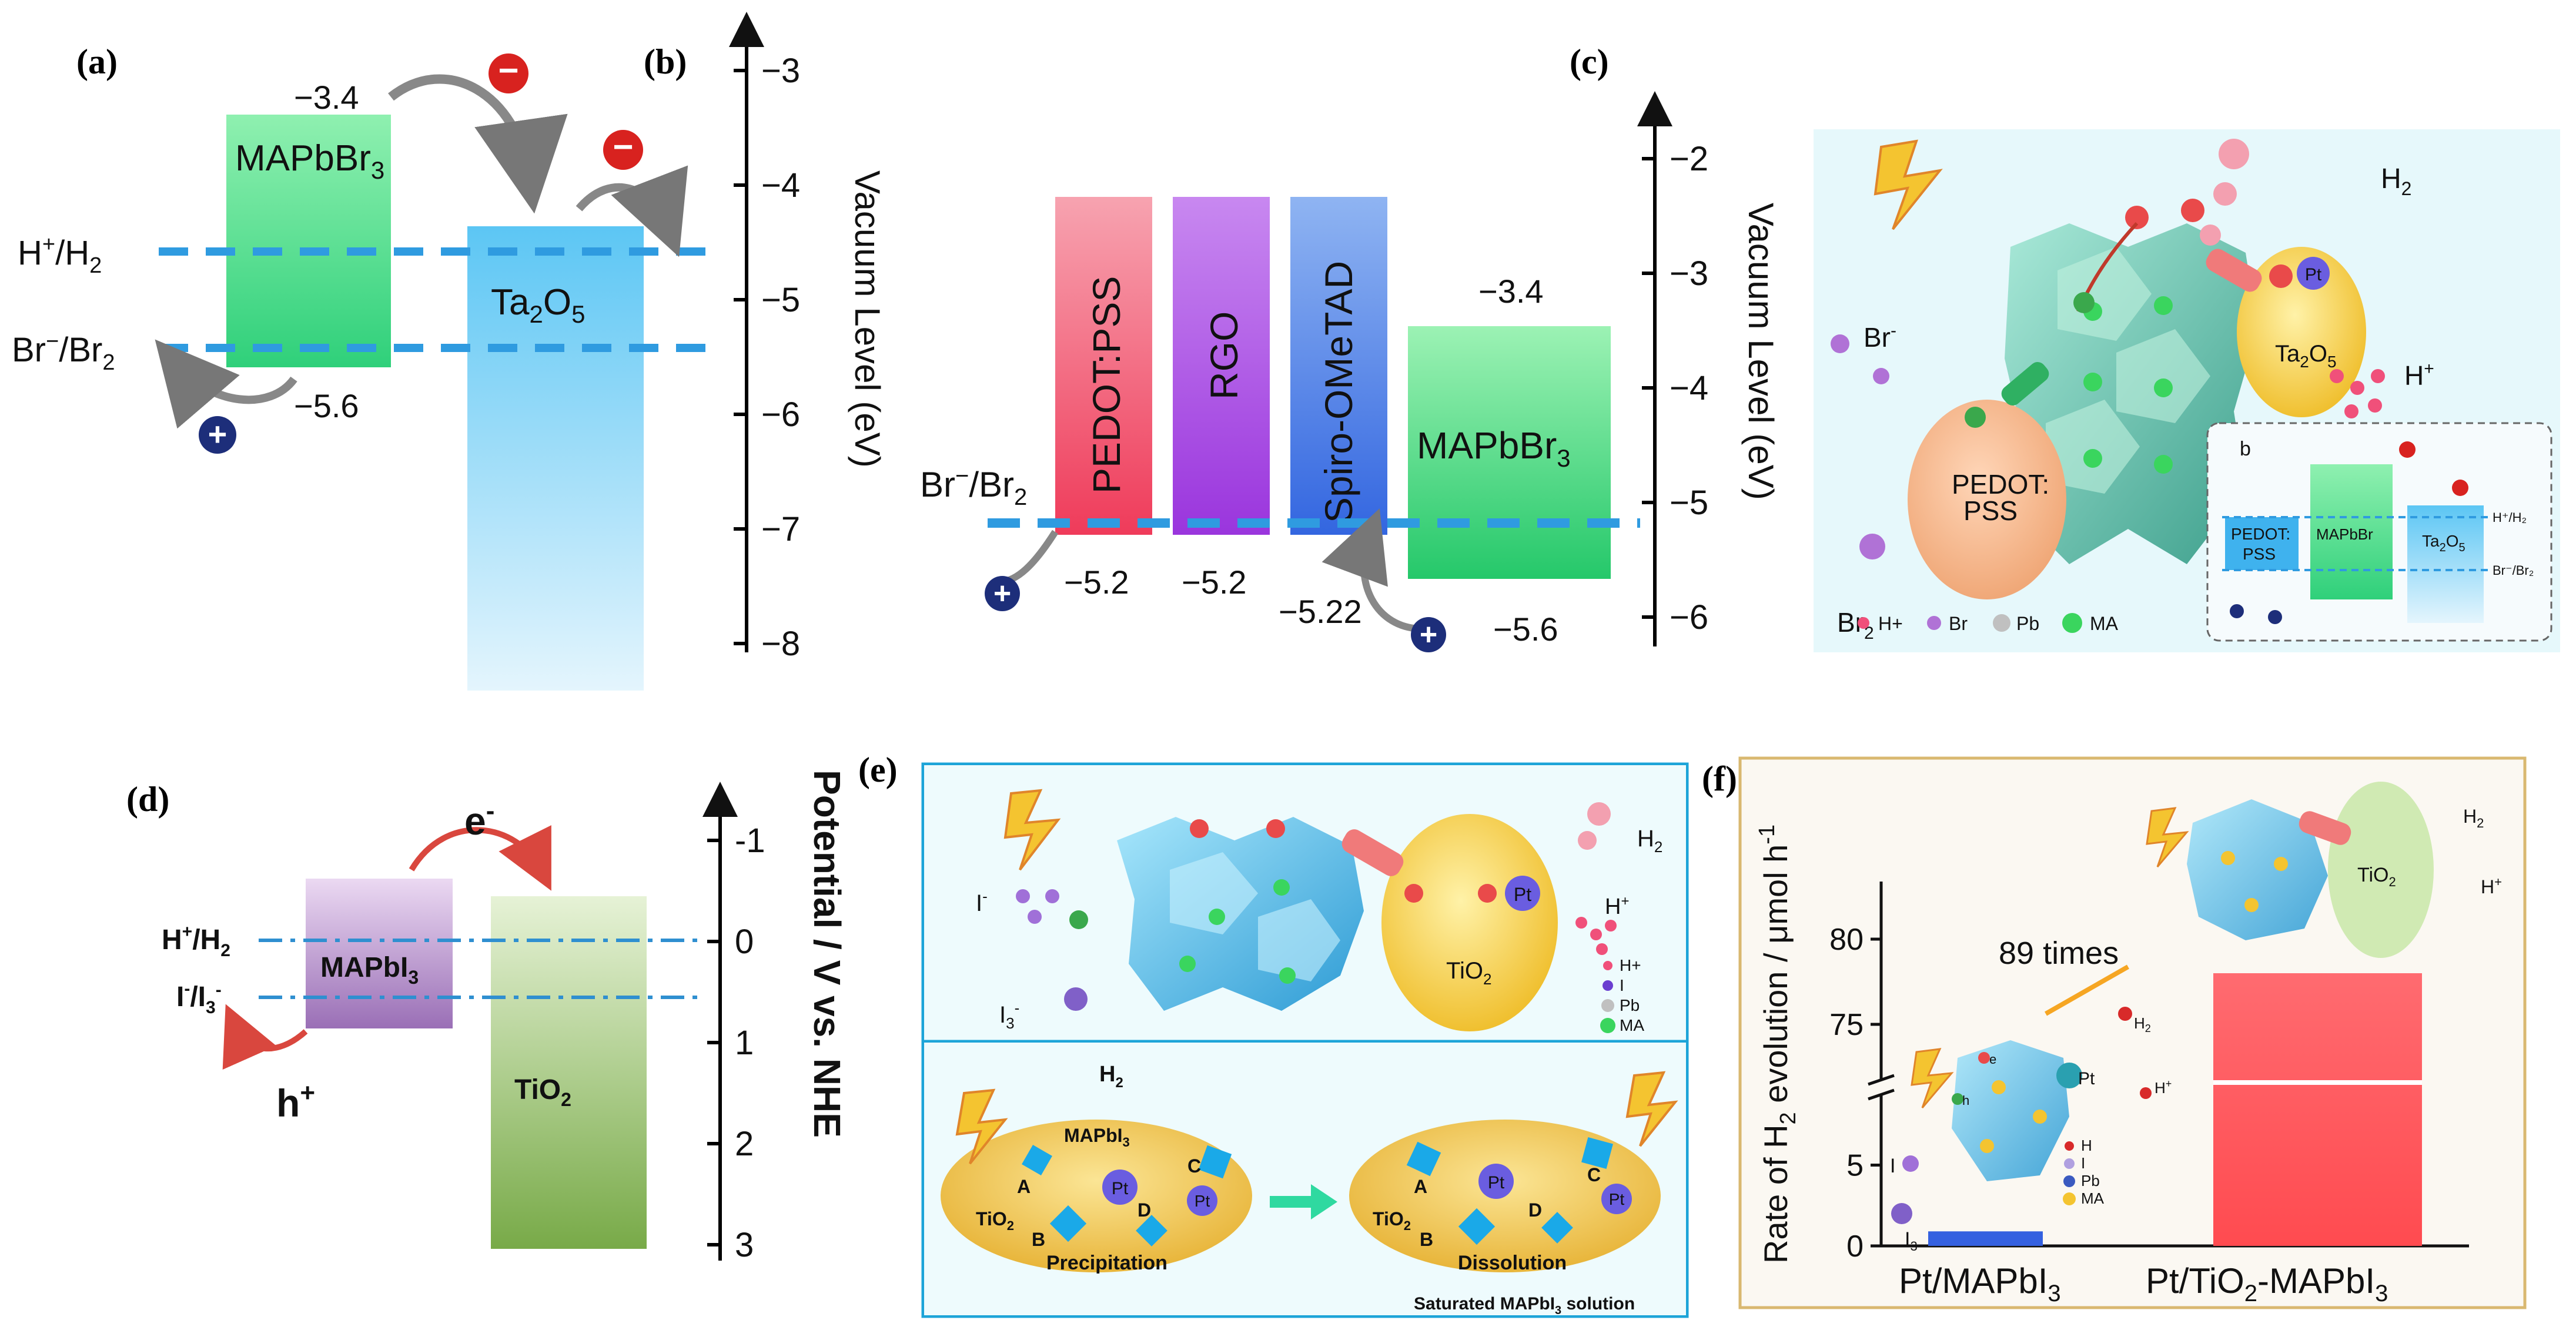  Describe the element at coordinates (1992, 1059) in the screenshot. I see `electron-label-f-left: e` at that location.